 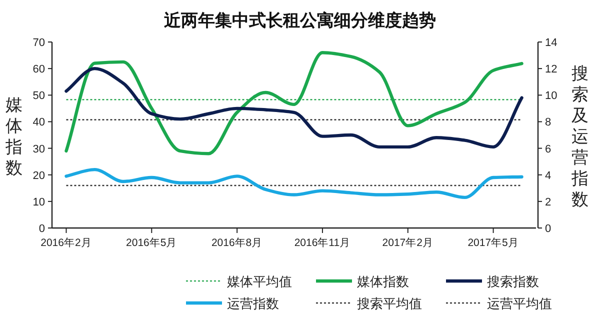 I want to click on y-tick-label: 60, so click(x=38, y=70).